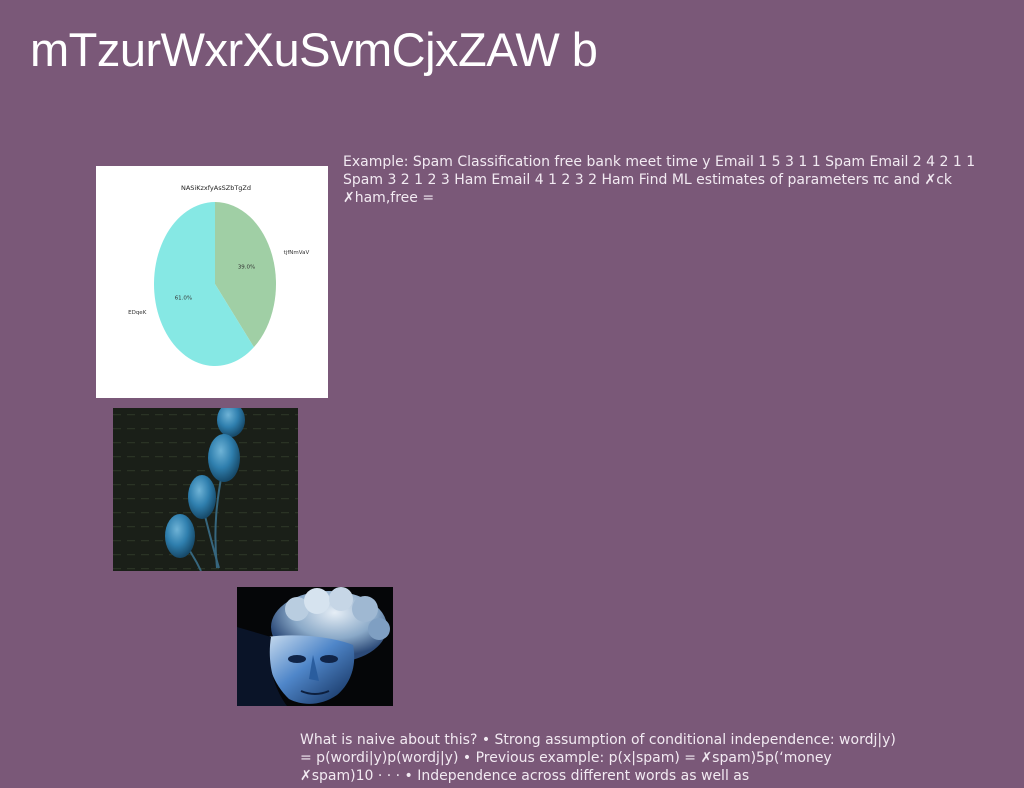 This screenshot has height=788, width=1024. What do you see at coordinates (137, 313) in the screenshot?
I see `pie-category-label: EDqeK` at bounding box center [137, 313].